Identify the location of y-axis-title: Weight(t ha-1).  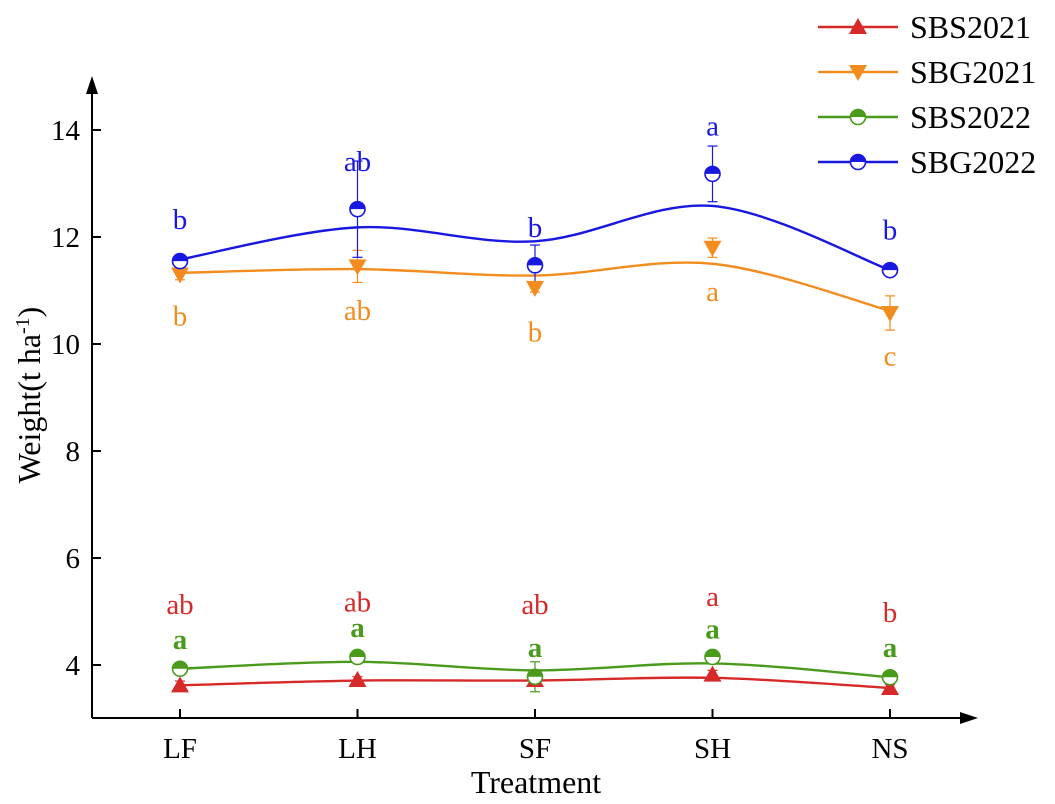
(29, 395).